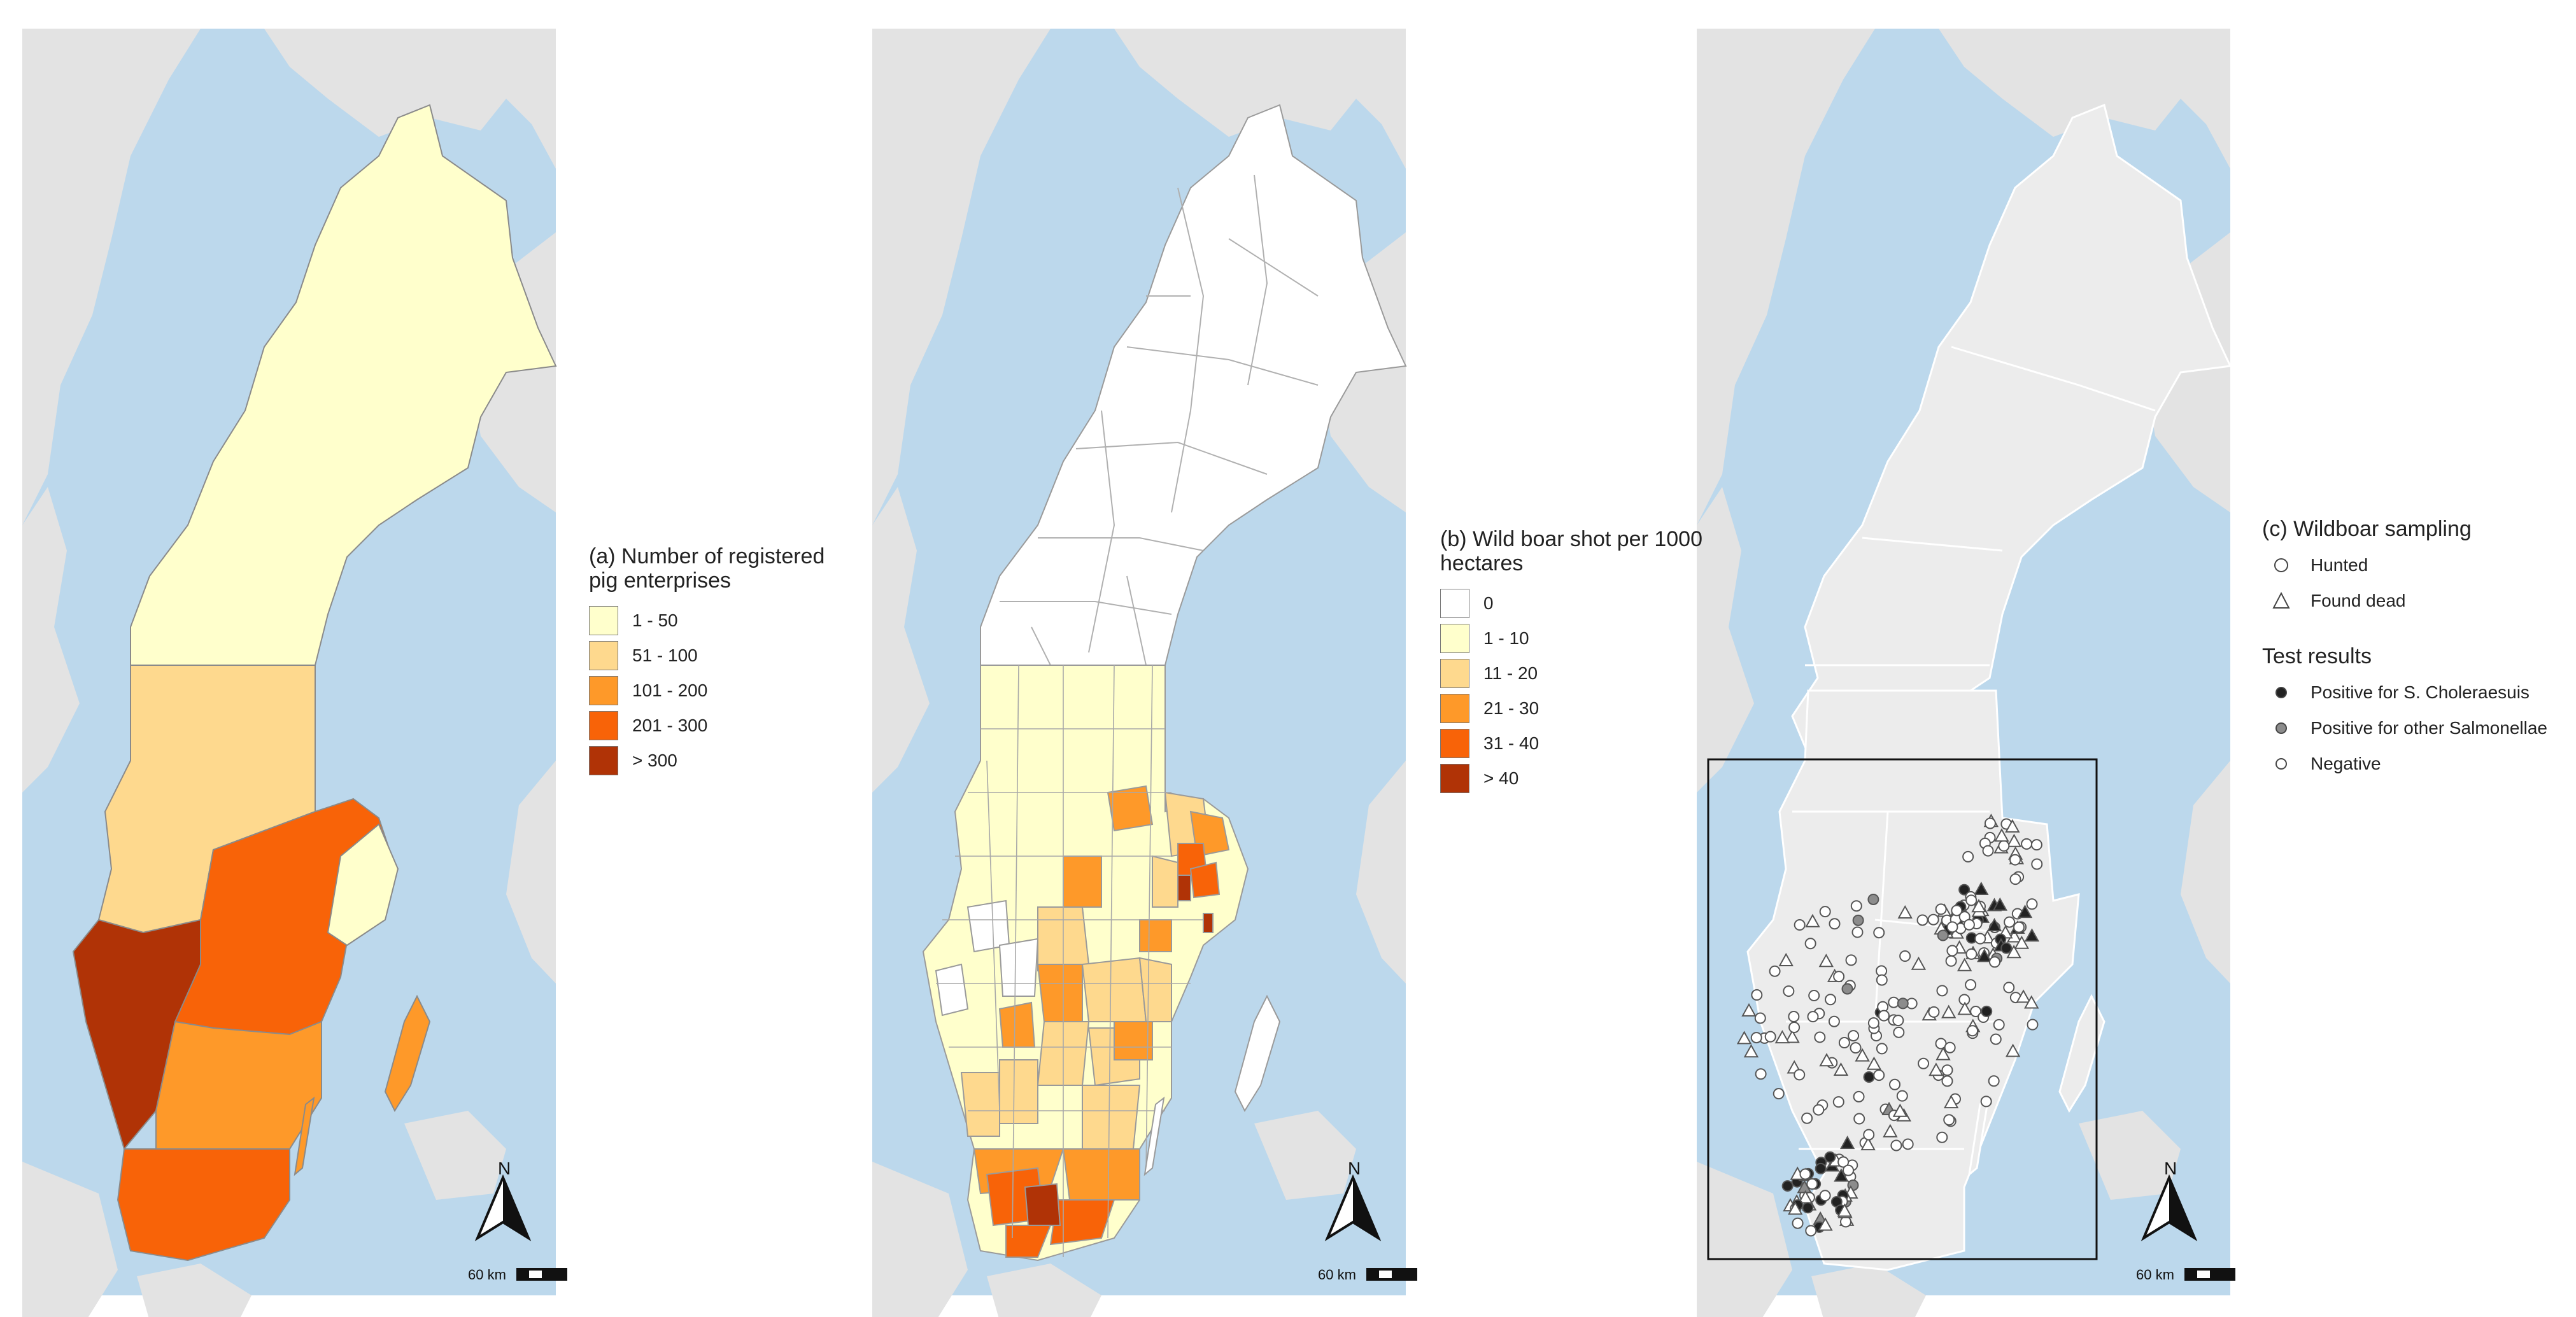  I want to click on municipality-lines-north, so click(1159, 420).